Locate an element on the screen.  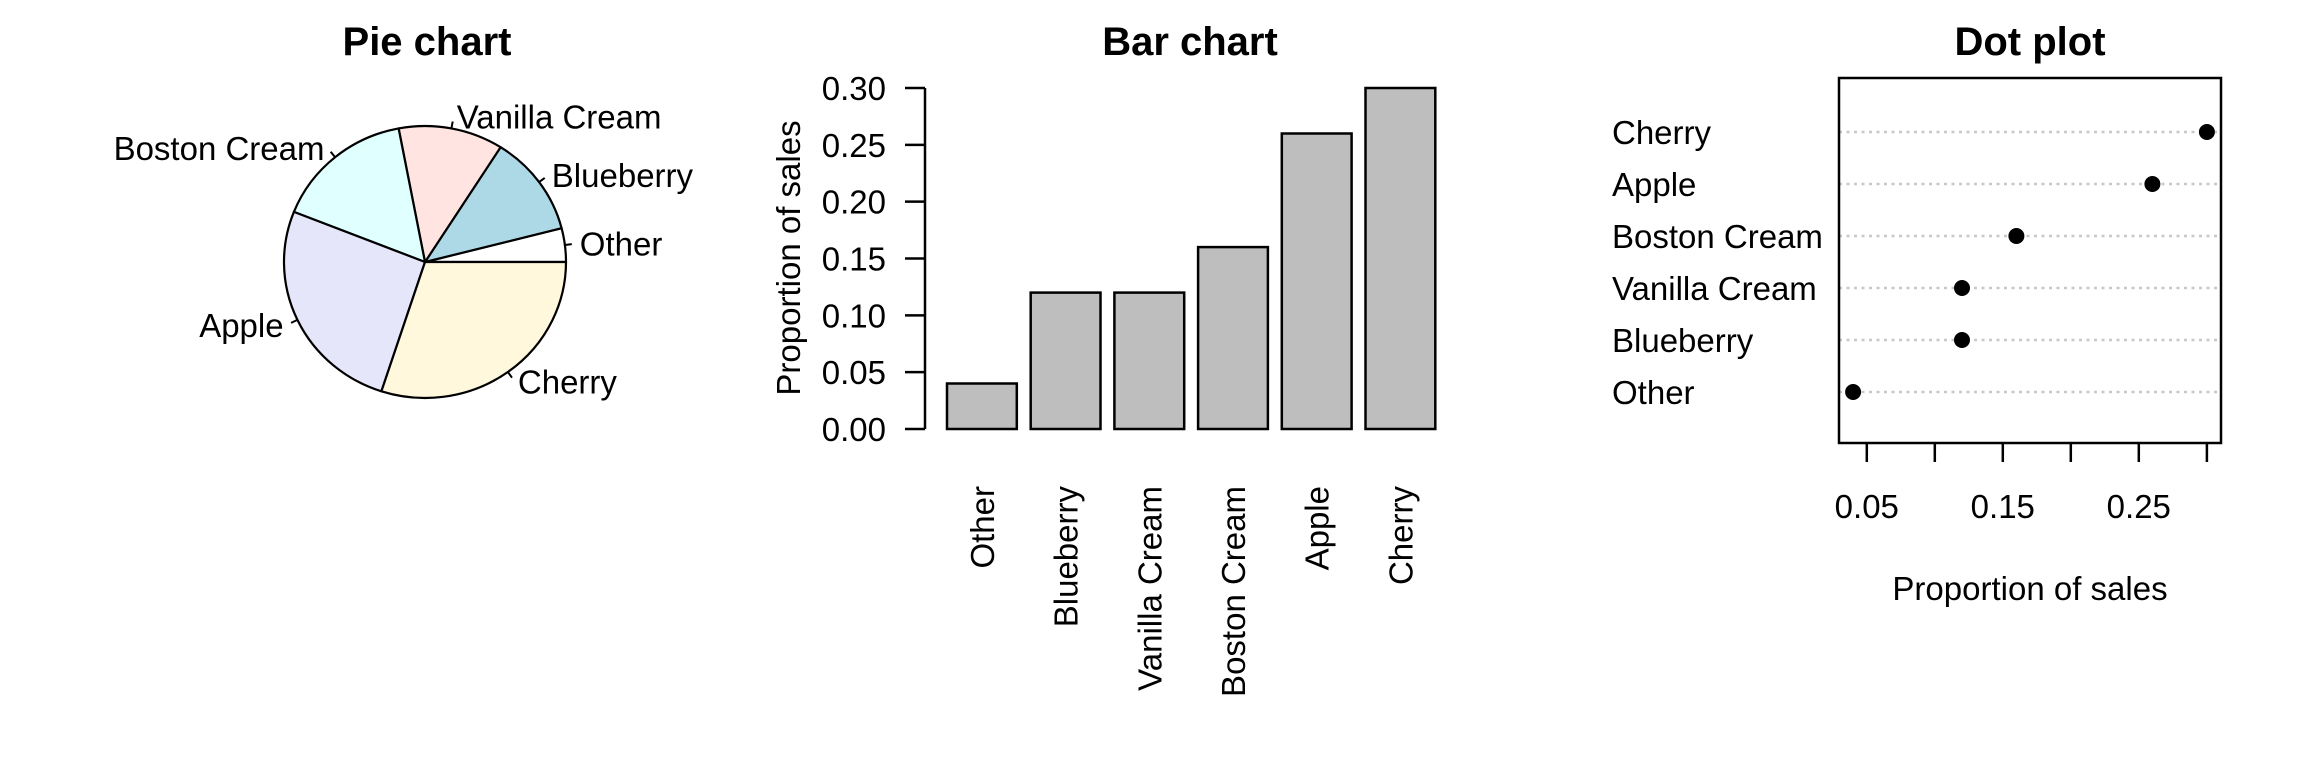
bar-x-category-label: Vanilla Cream is located at coordinates (1149, 588).